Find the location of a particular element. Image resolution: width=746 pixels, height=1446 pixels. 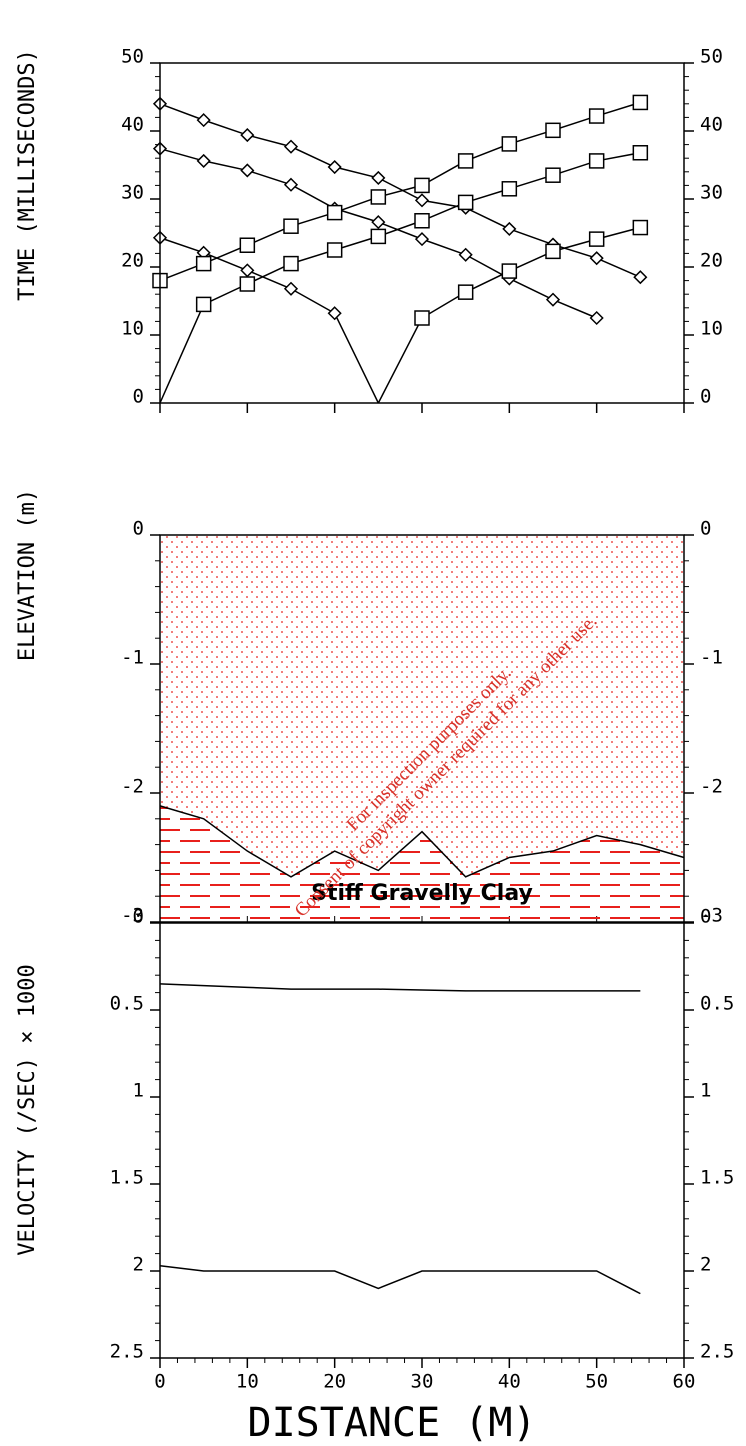

y-tick-label: -1 is located at coordinates (711, 658).